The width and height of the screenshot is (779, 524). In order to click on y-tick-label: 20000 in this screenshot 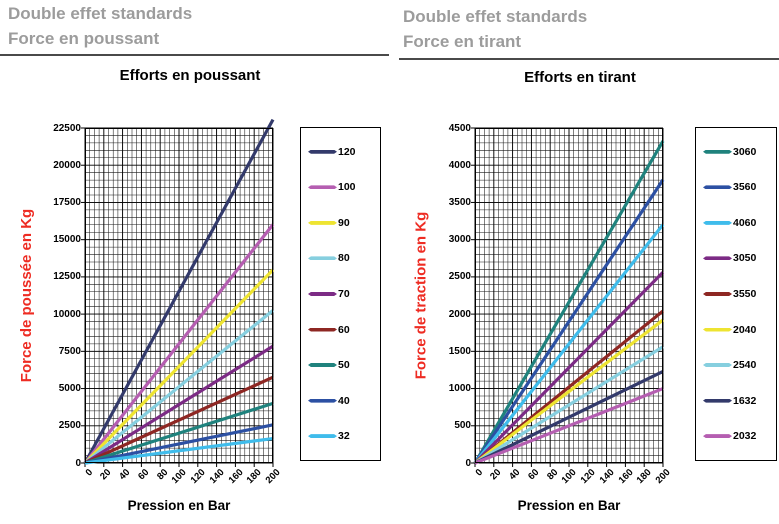, I will do `click(67, 165)`.